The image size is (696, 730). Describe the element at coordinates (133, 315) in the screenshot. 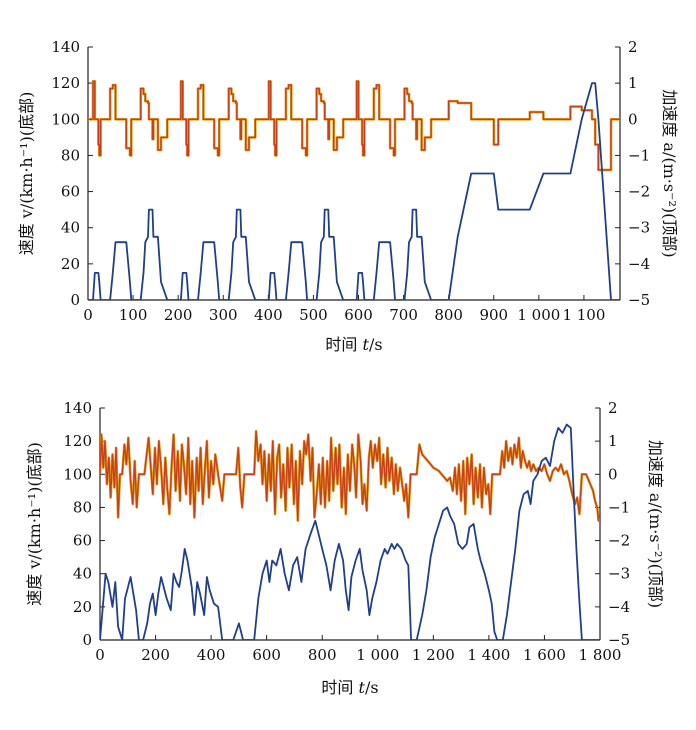

I see `x-tick-label: 100` at that location.